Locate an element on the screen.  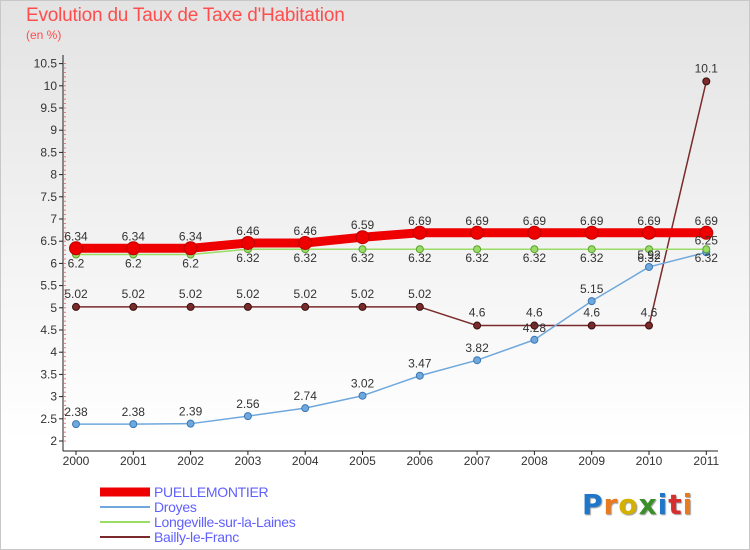
data-label: 3.47 is located at coordinates (420, 364).